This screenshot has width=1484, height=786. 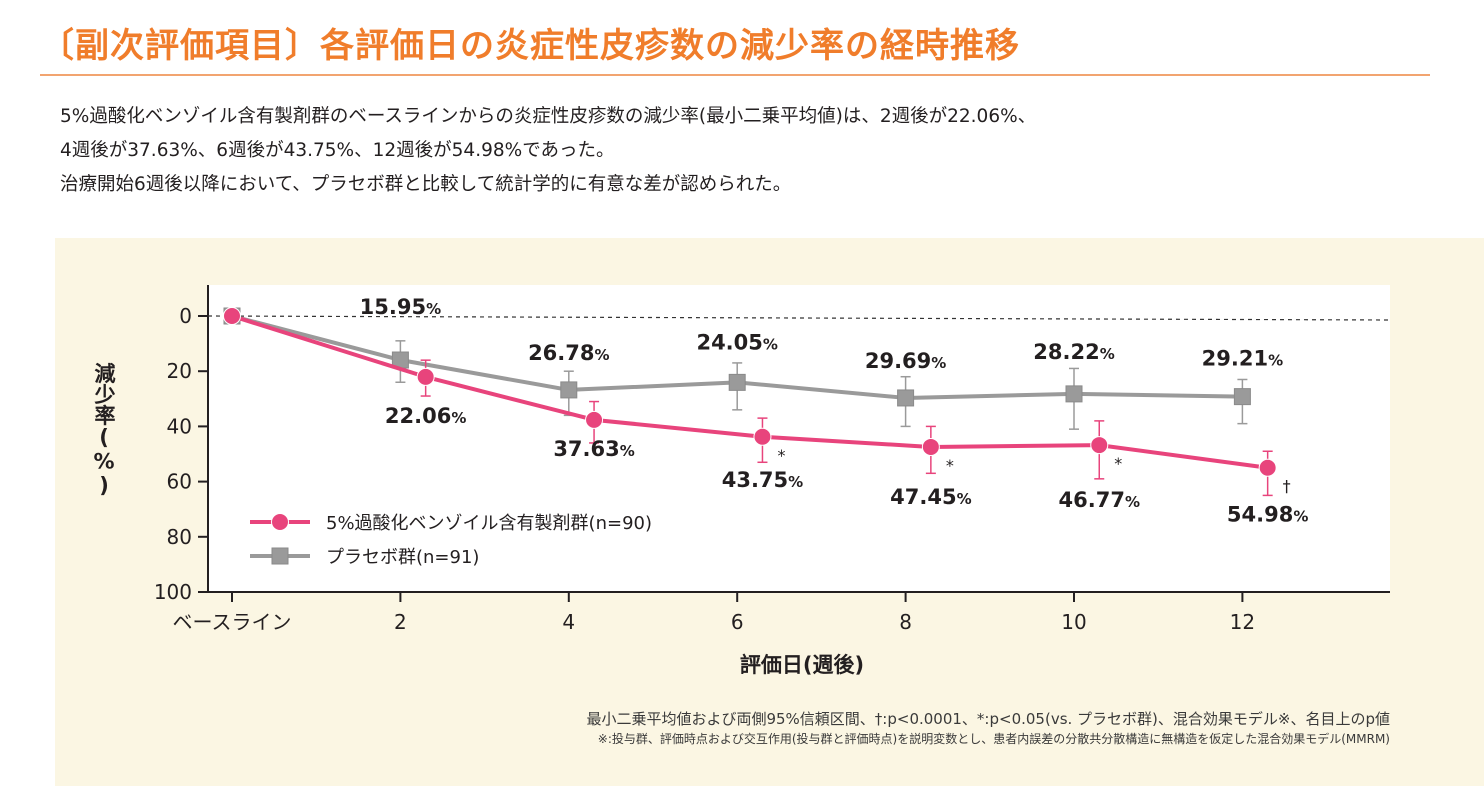 I want to click on series-placebo: 15.95% 26.78% 24.05% 29.69% 28.22% 29.21%, so click(x=753, y=362).